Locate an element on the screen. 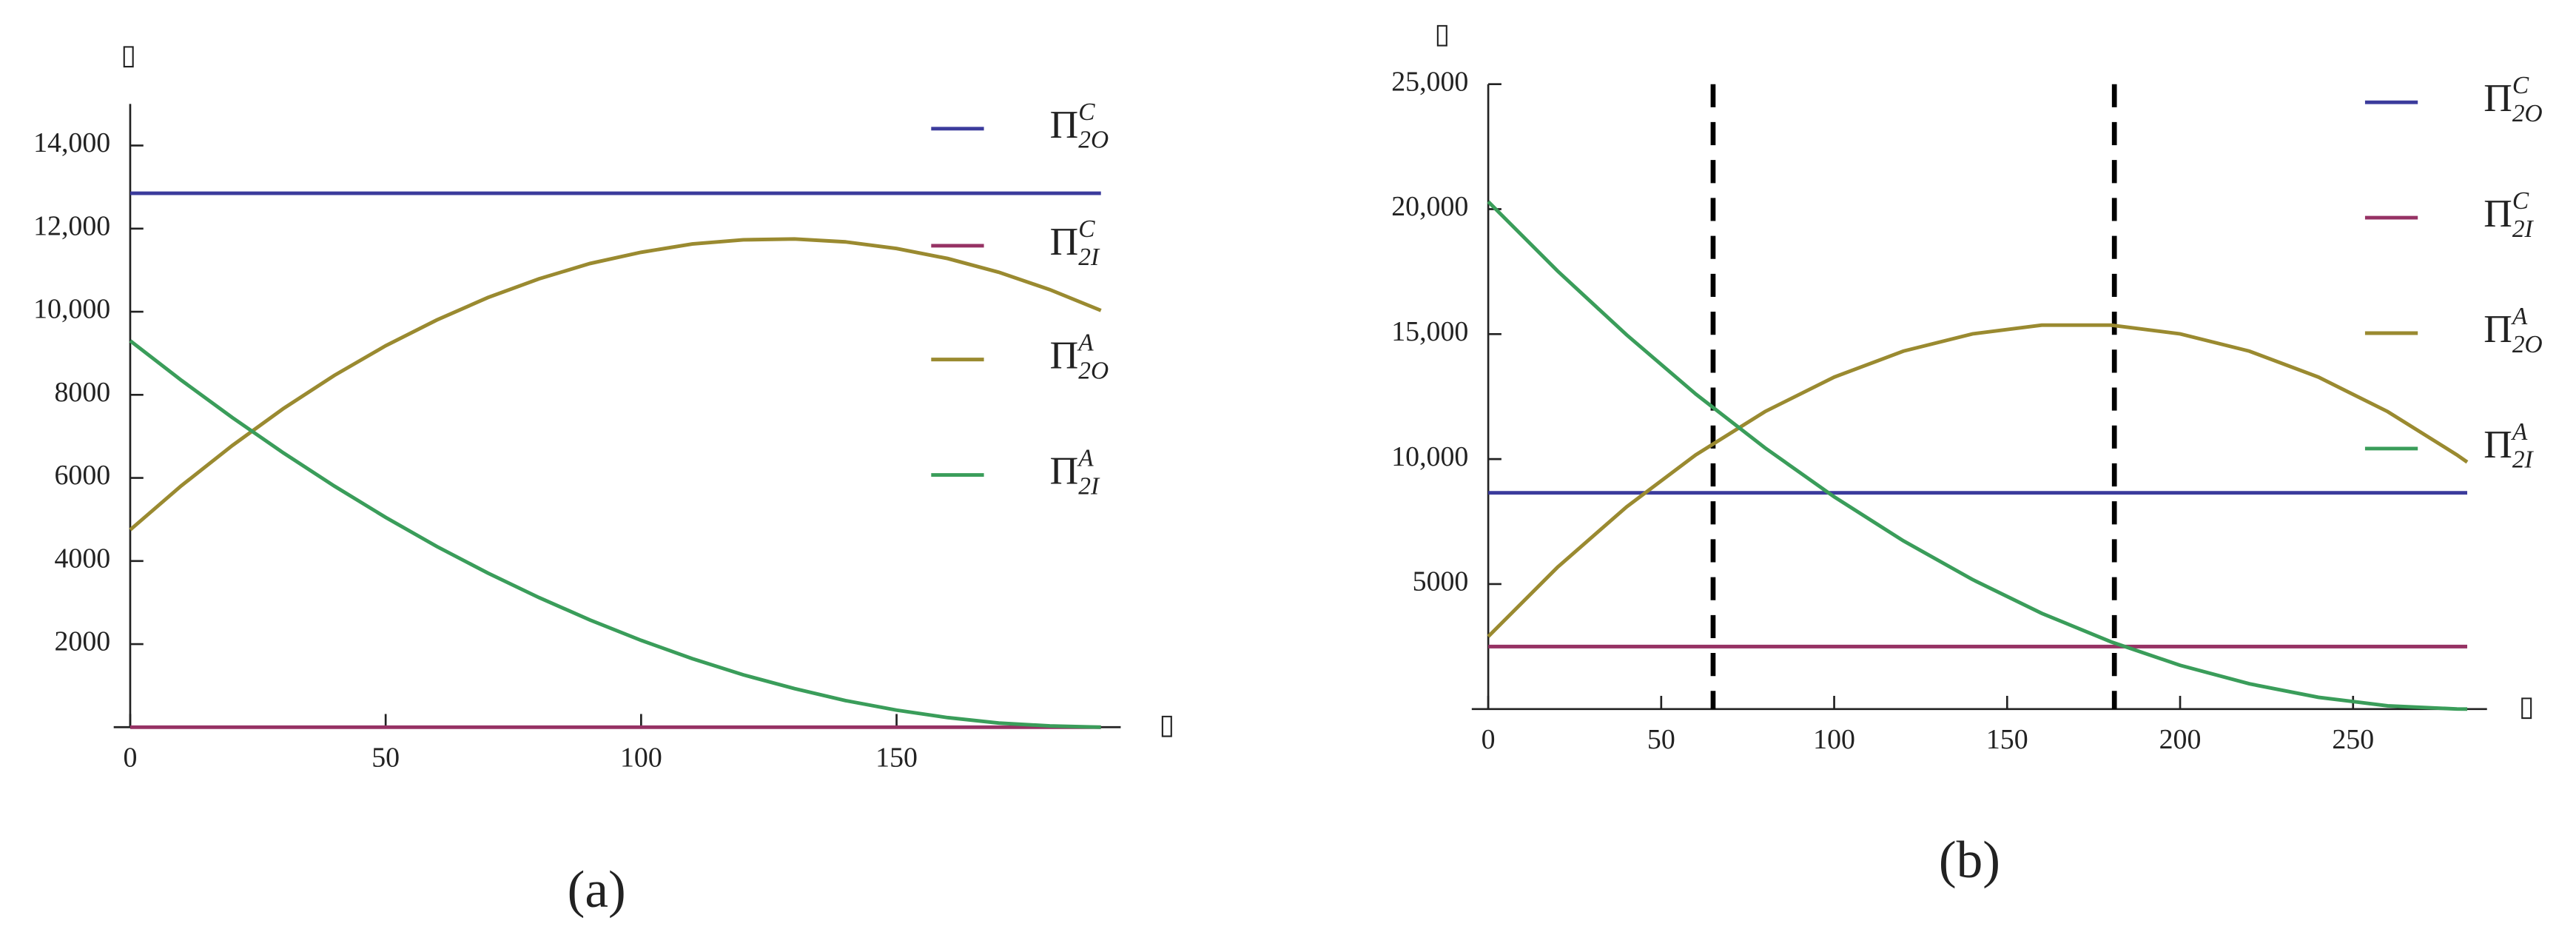 The width and height of the screenshot is (2576, 935). y-tick-label: 25,000 is located at coordinates (1429, 81).